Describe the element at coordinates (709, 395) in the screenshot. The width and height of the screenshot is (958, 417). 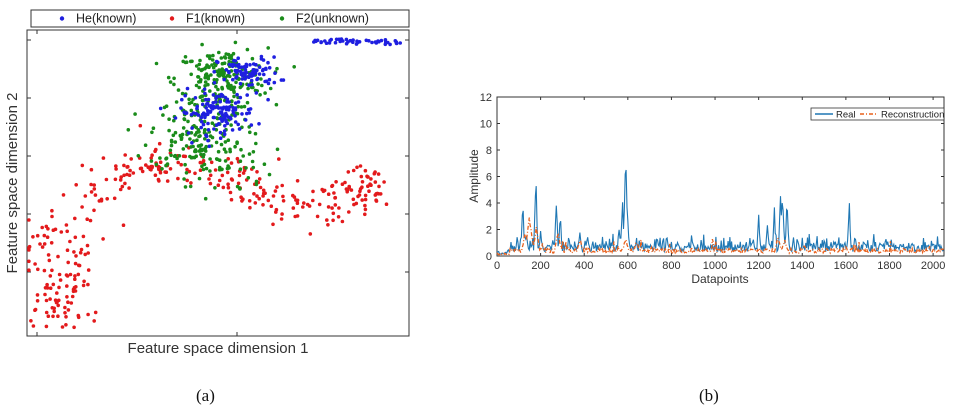
I see `caption-b: (b)` at that location.